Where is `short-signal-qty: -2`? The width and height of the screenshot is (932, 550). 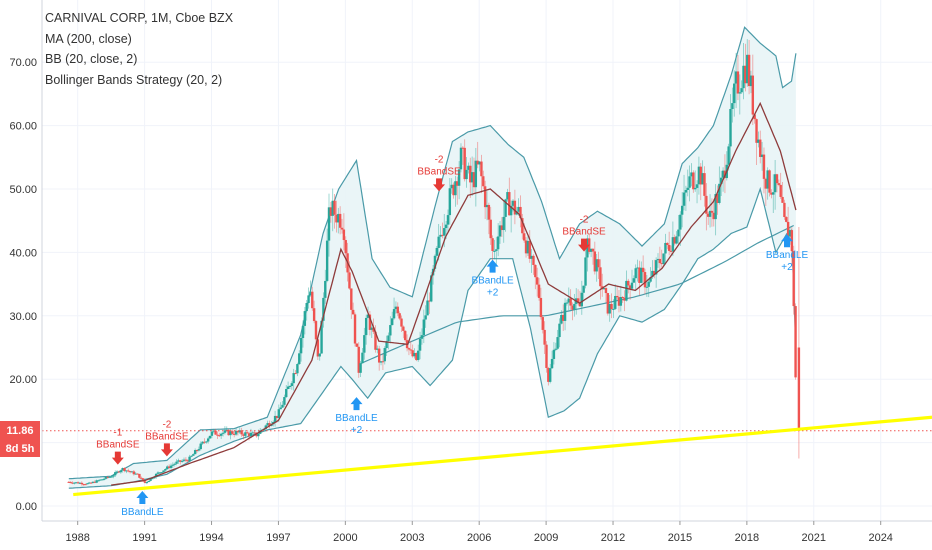 short-signal-qty: -2 is located at coordinates (584, 220).